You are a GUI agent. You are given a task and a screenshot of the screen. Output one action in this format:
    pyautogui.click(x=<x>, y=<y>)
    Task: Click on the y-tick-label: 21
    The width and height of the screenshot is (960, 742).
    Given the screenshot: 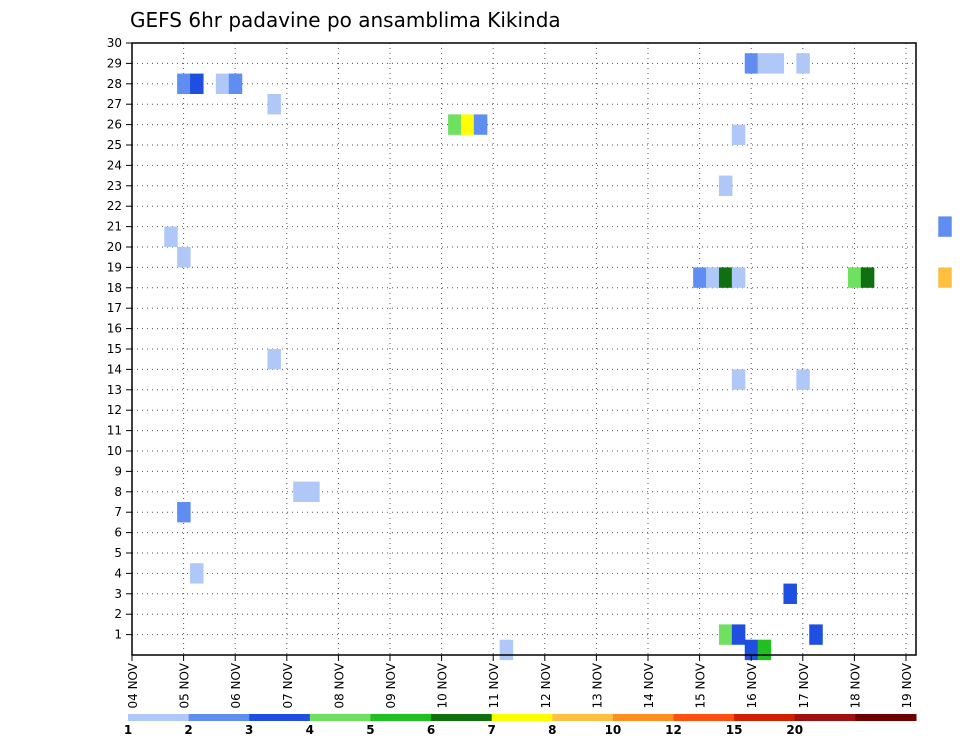 What is the action you would take?
    pyautogui.click(x=114, y=227)
    